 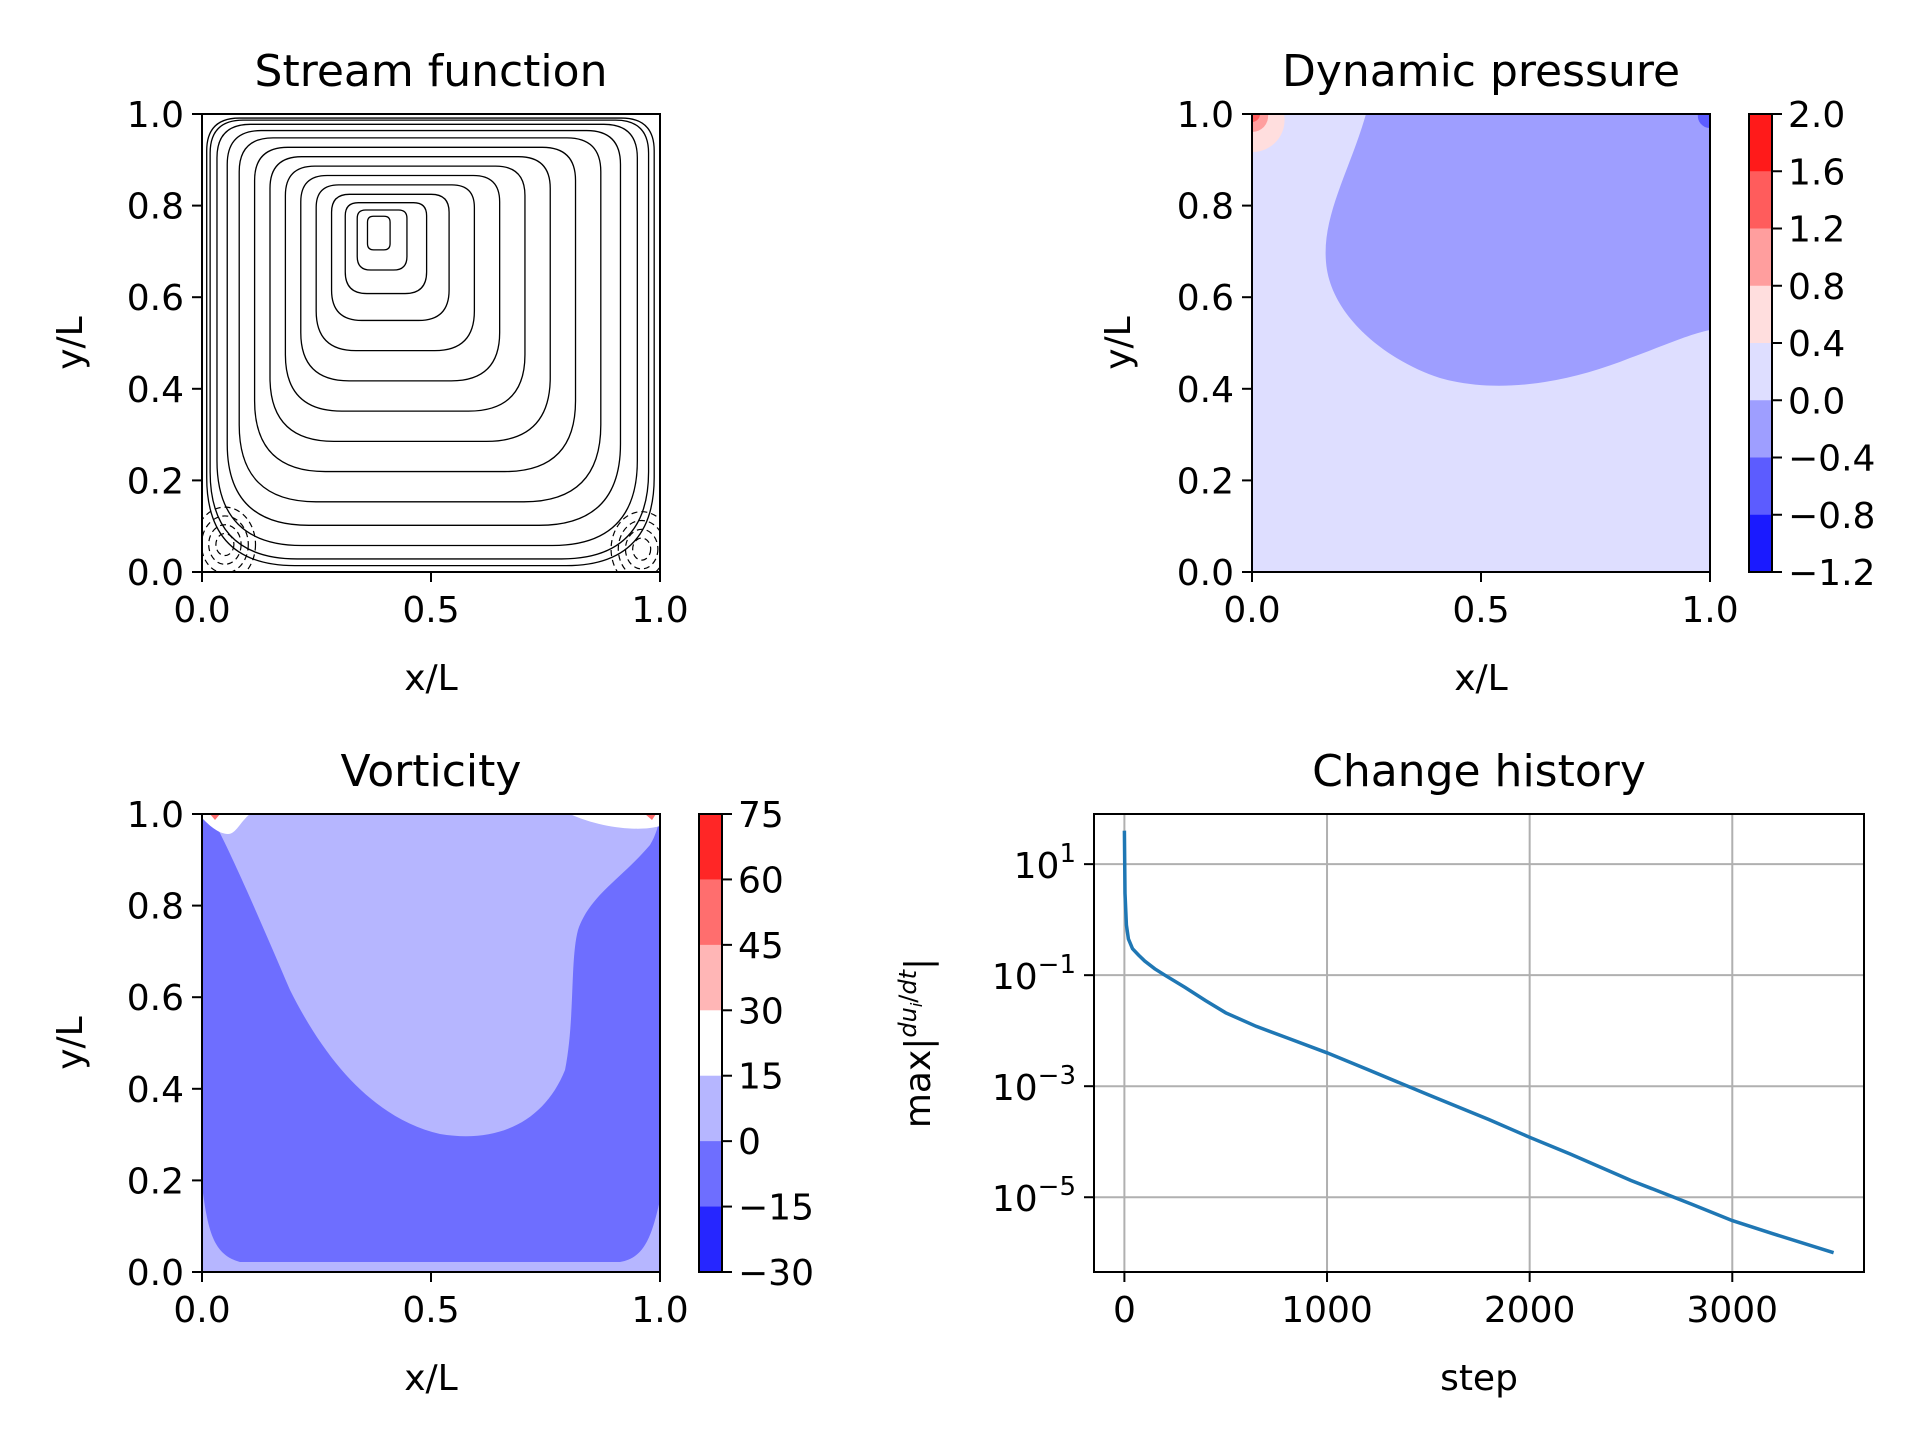 I want to click on vorticity-ticks: 0.0 0.5 1.0 0.0 0.2 0.4 0.6 0.8 1.0, so click(x=408, y=1063).